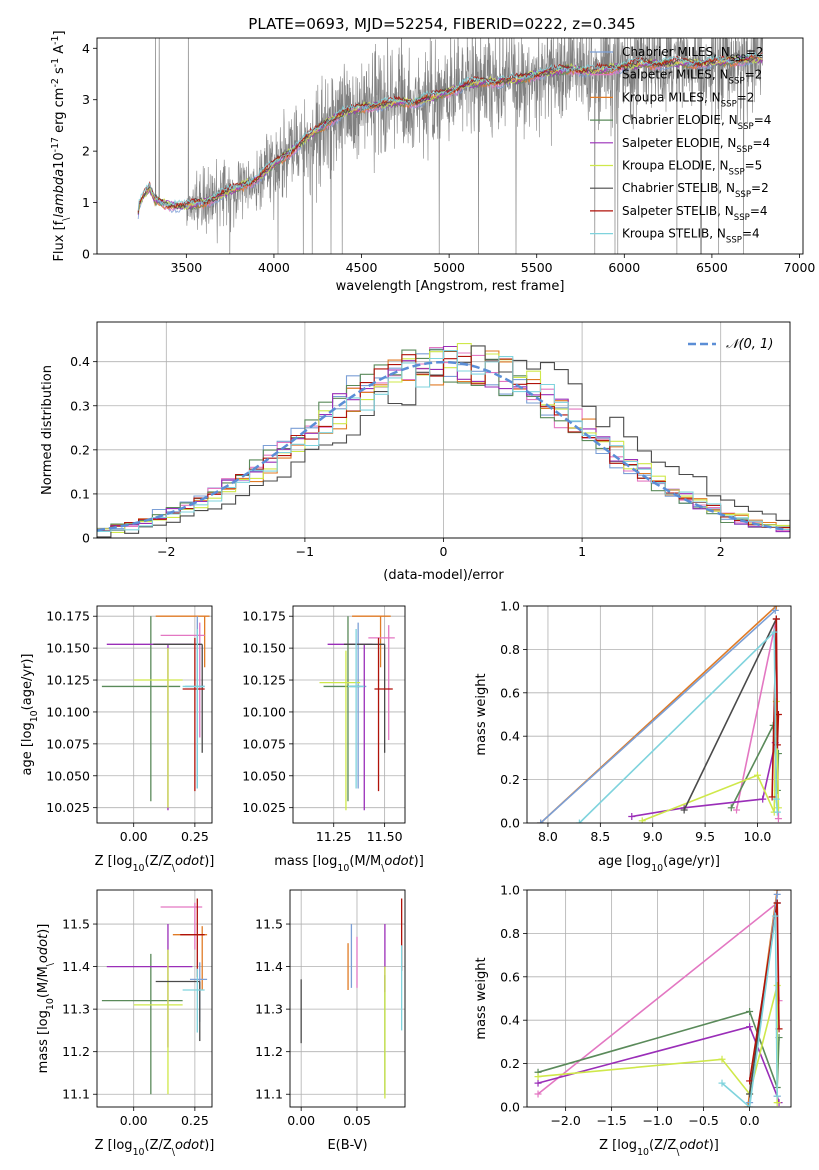 This screenshot has height=1170, width=819. I want to click on y-tick-label: 0.6, so click(510, 976).